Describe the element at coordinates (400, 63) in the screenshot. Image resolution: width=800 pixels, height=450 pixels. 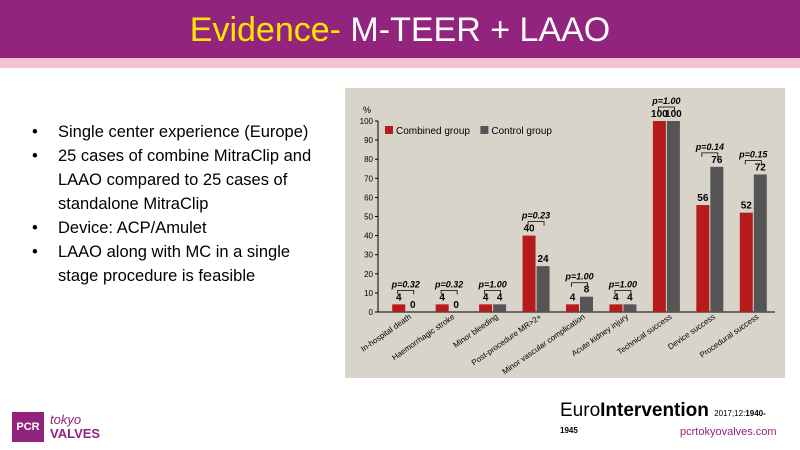
I see `title-underline-band` at that location.